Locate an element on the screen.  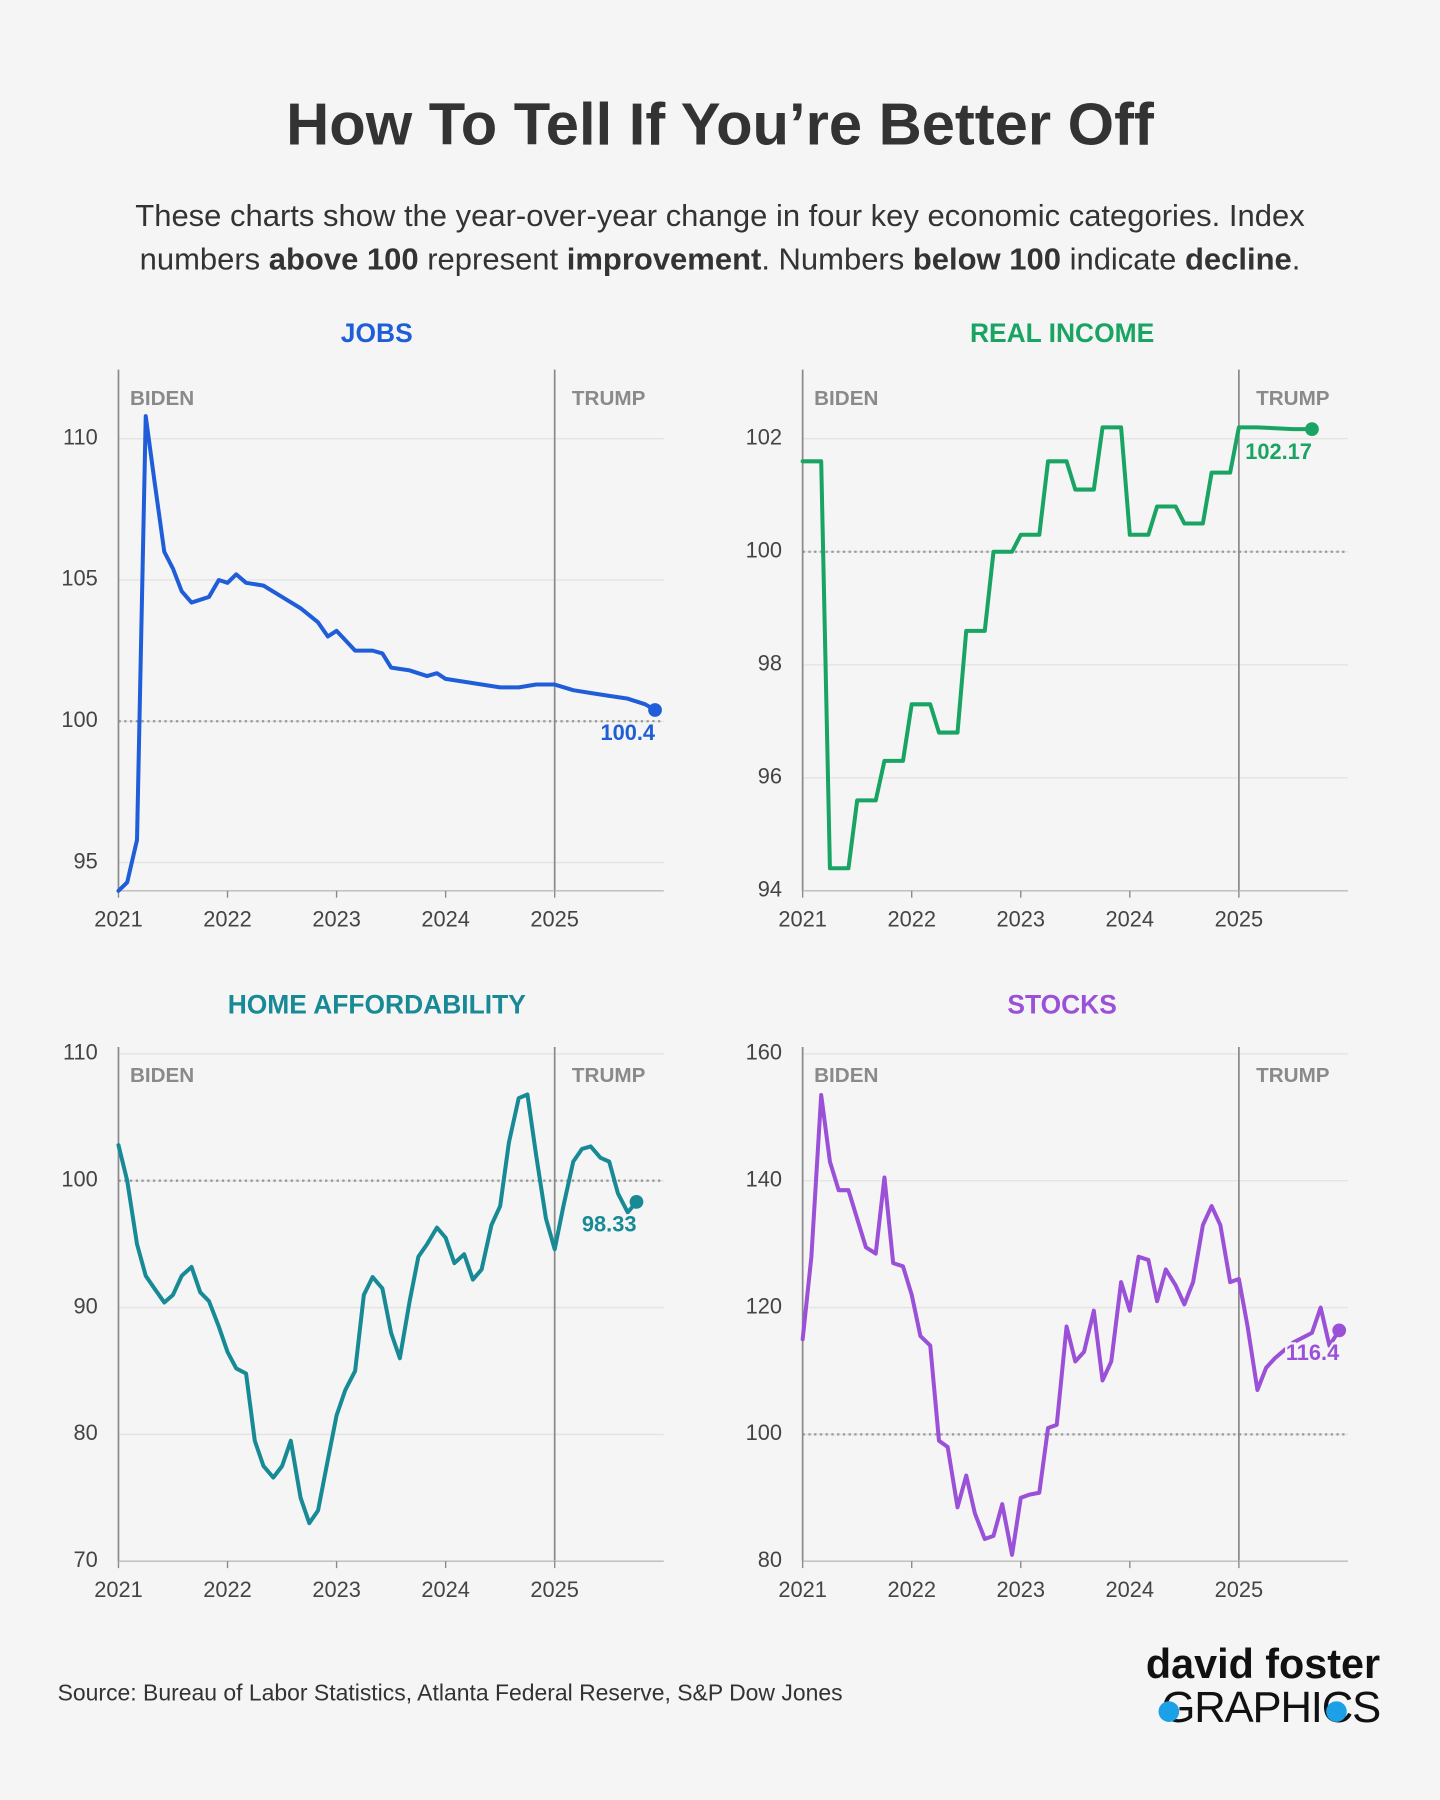
y-tick-label: 140 is located at coordinates (764, 1178).